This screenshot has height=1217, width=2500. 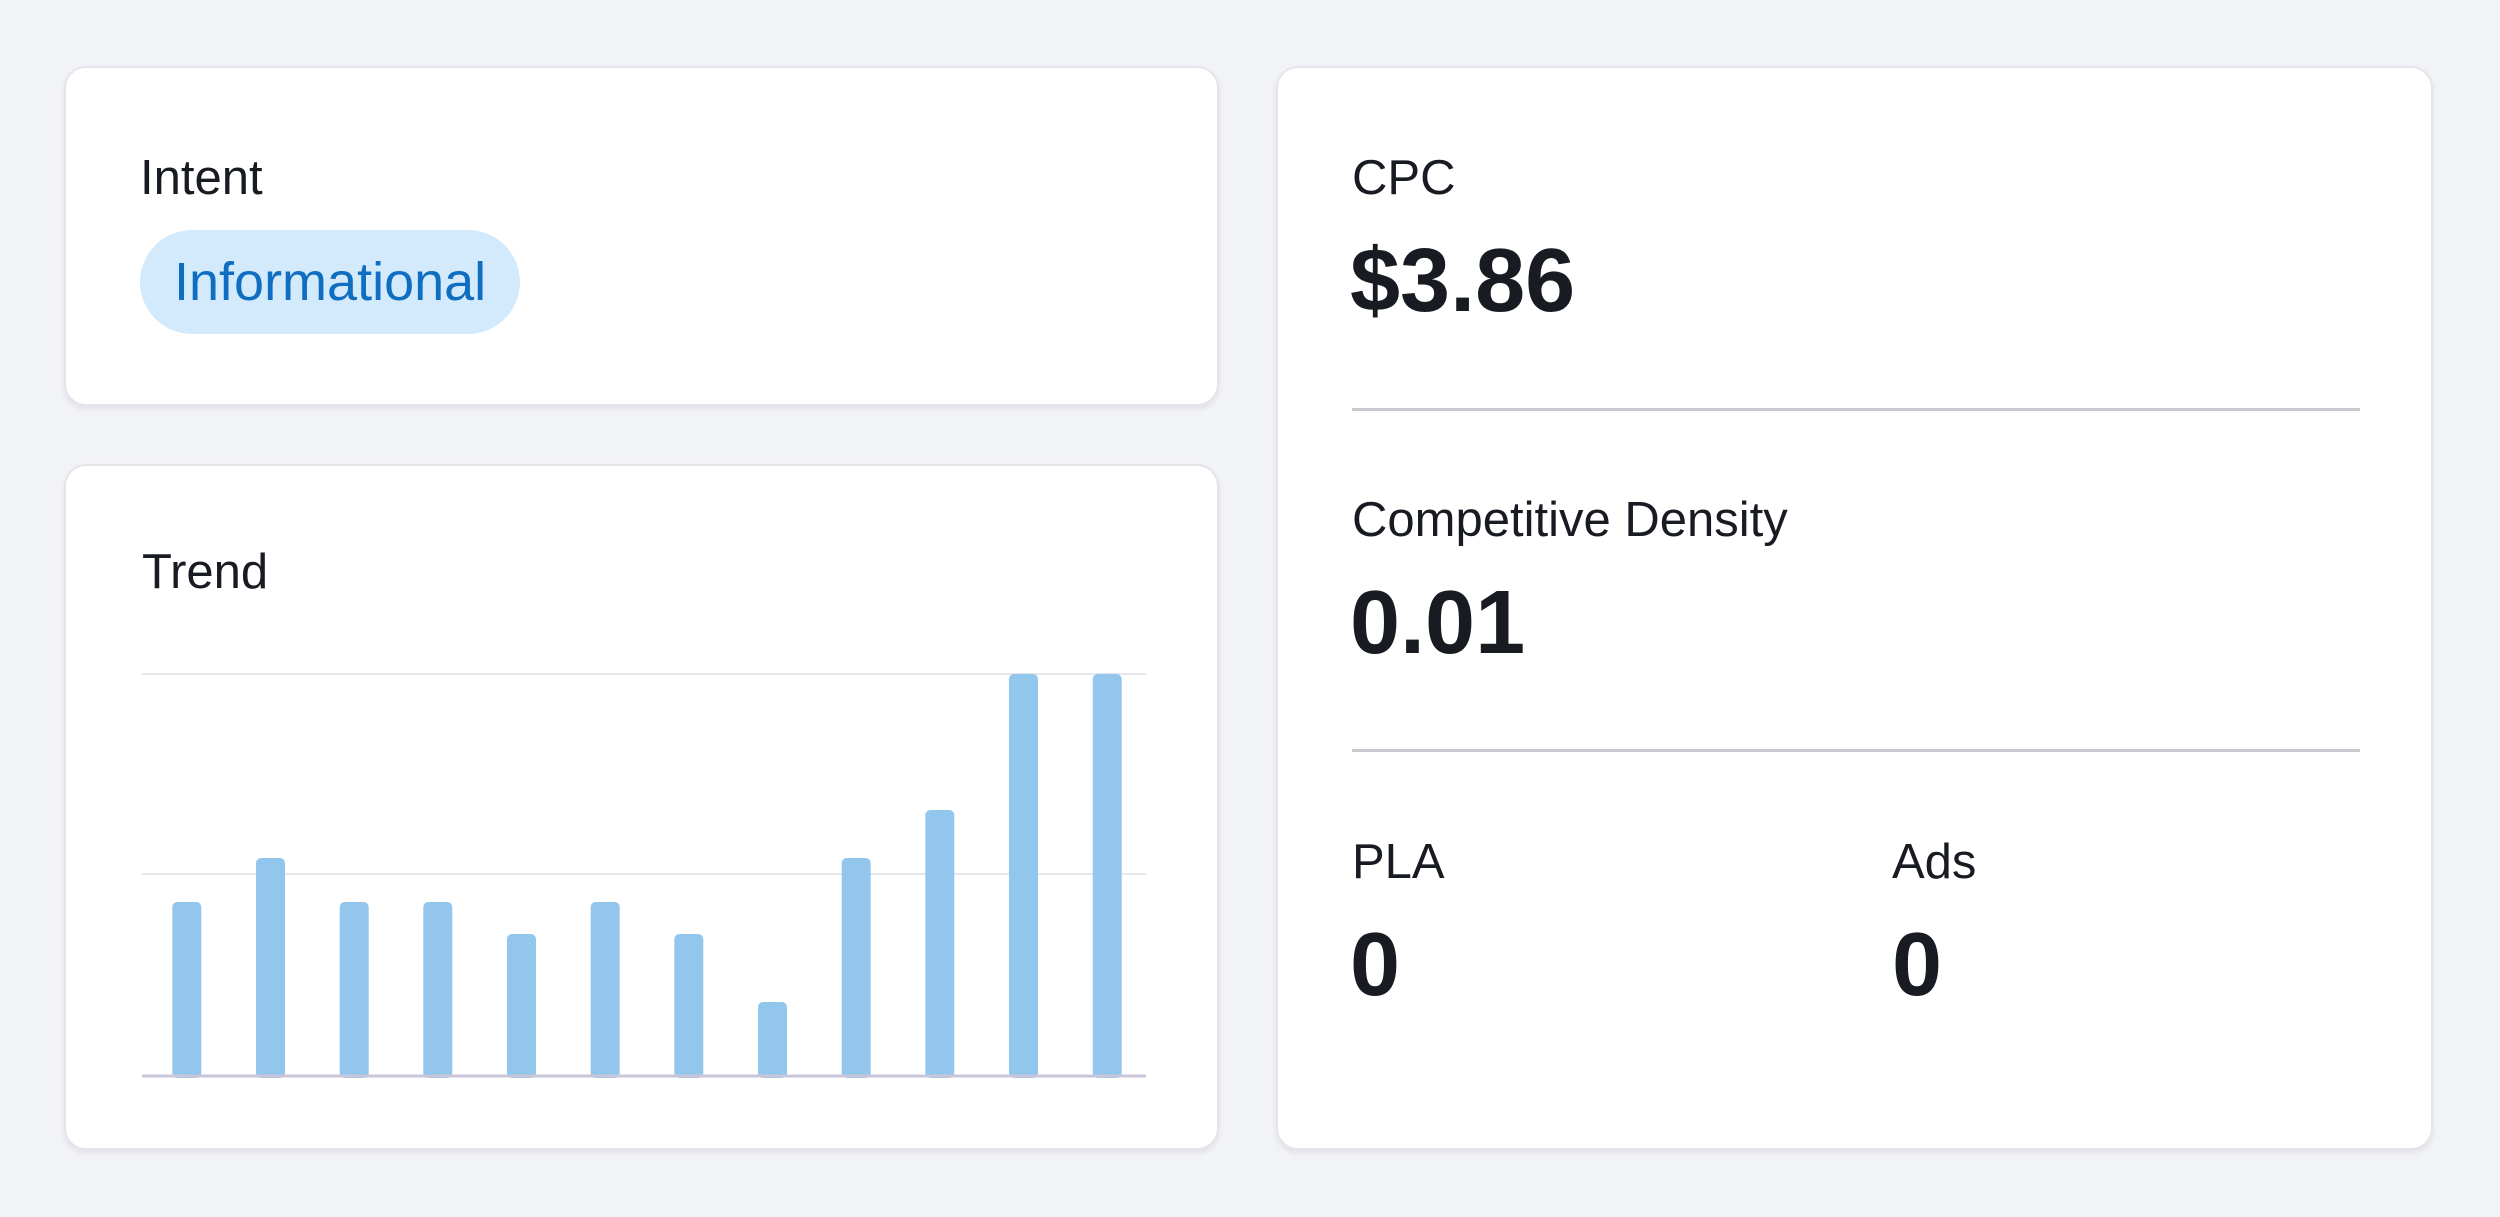 I want to click on intent-card: Intent Informational, so click(x=641, y=236).